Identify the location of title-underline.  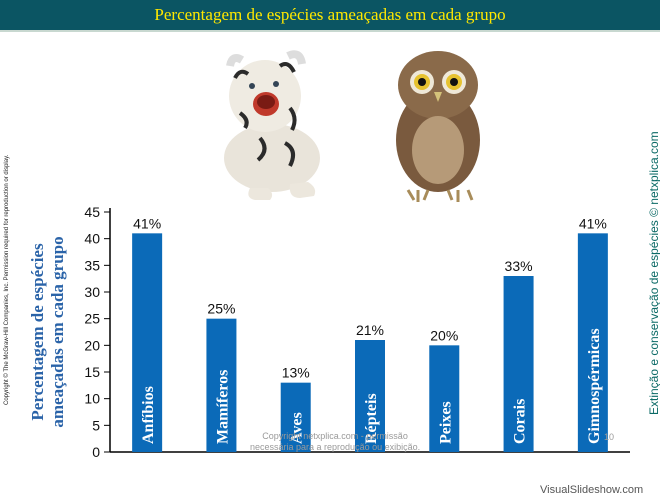
(330, 31).